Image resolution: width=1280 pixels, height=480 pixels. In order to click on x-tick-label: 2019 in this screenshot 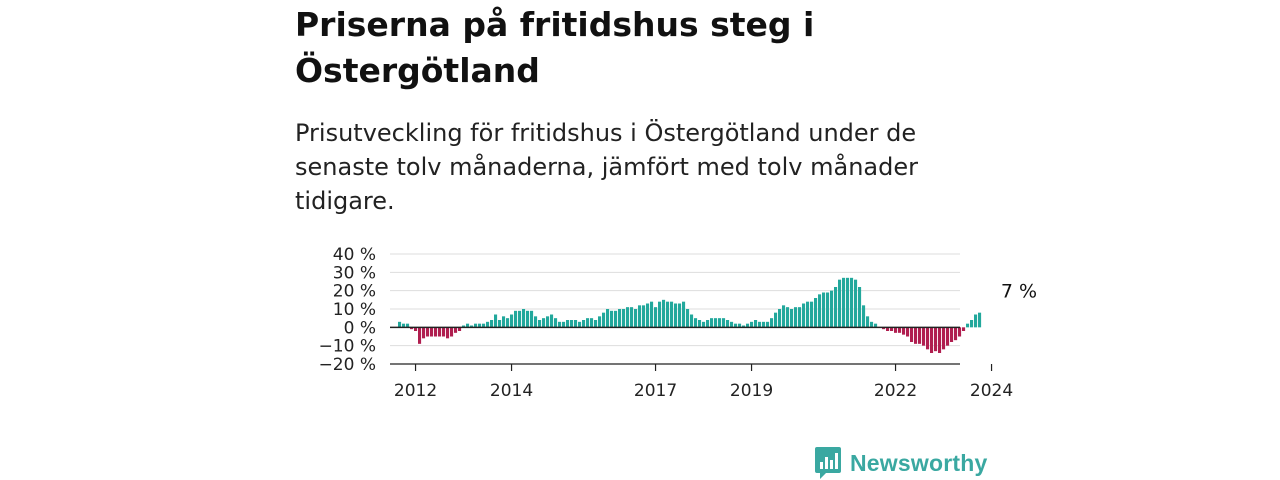, I will do `click(751, 391)`.